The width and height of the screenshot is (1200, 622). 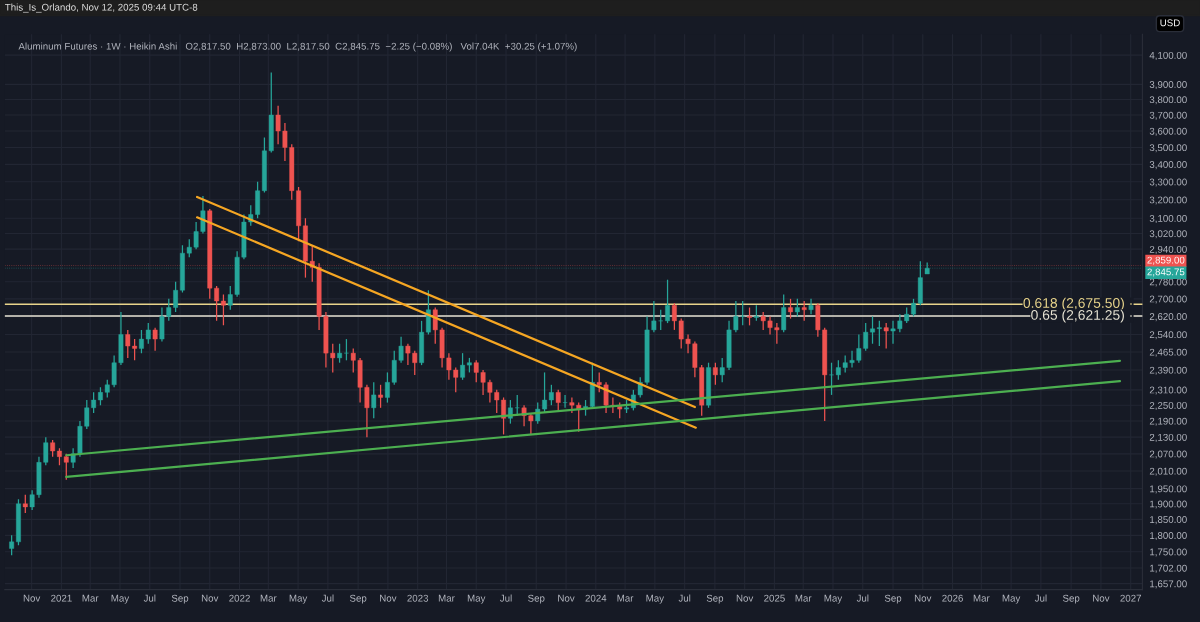 I want to click on y-tick-label: 3,800.00, so click(x=1168, y=100).